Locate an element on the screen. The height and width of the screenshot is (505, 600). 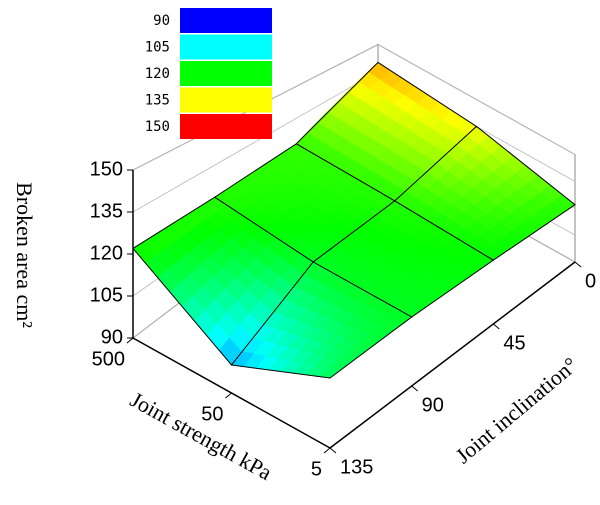
x-tick-label: 500 is located at coordinates (108, 359).